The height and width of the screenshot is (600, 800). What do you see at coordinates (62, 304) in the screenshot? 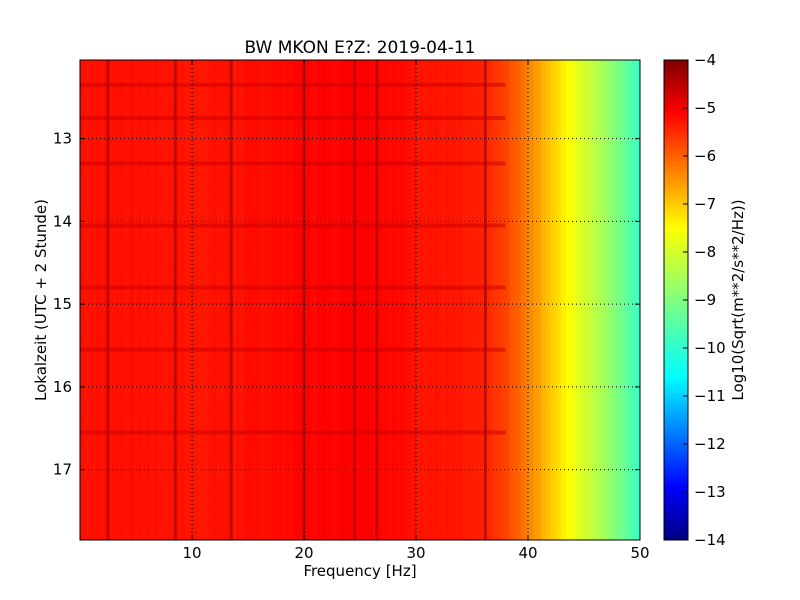
I see `y-tick-label: 15` at bounding box center [62, 304].